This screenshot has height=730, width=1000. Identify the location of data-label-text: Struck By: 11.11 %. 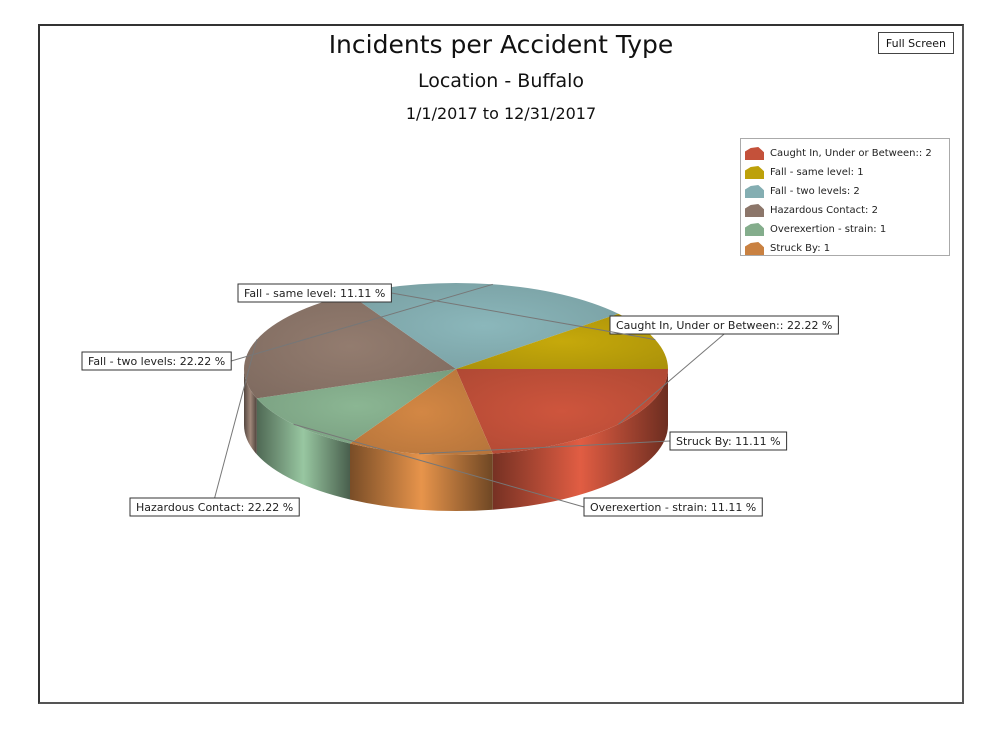
(728, 441).